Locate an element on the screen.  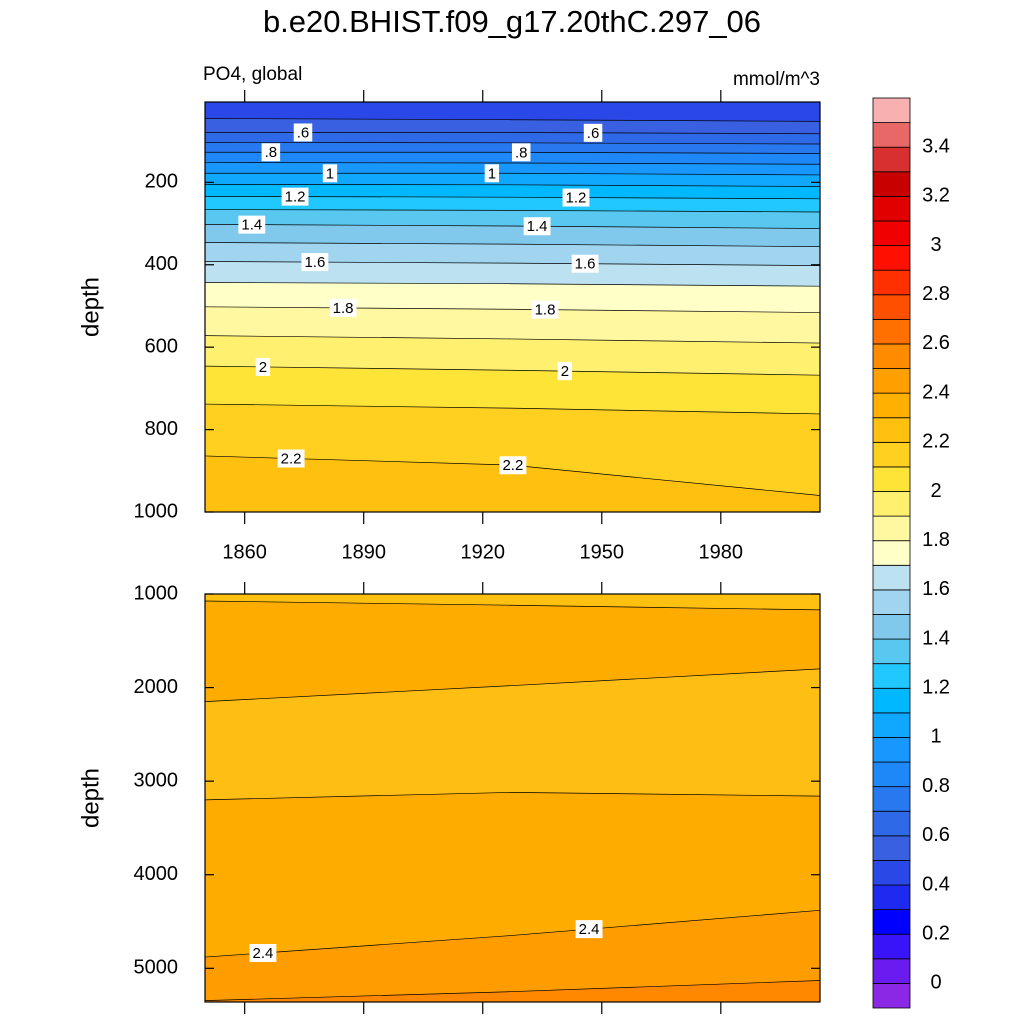
colorbar-label: 3.4 is located at coordinates (936, 146).